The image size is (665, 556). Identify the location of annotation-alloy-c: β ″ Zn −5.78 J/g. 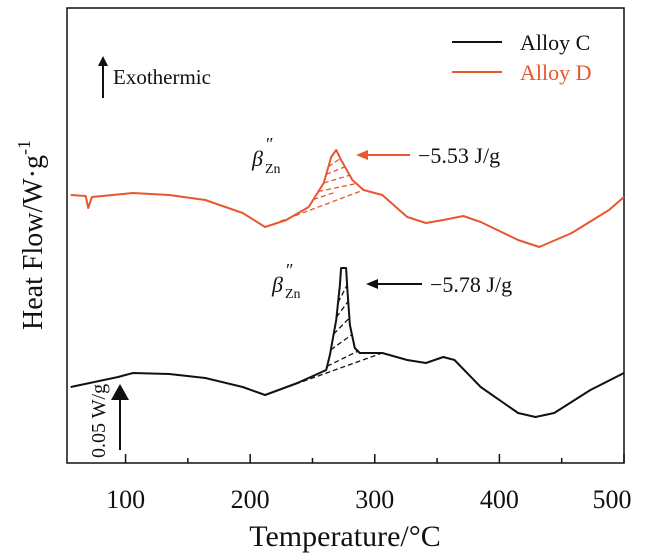
(391, 281).